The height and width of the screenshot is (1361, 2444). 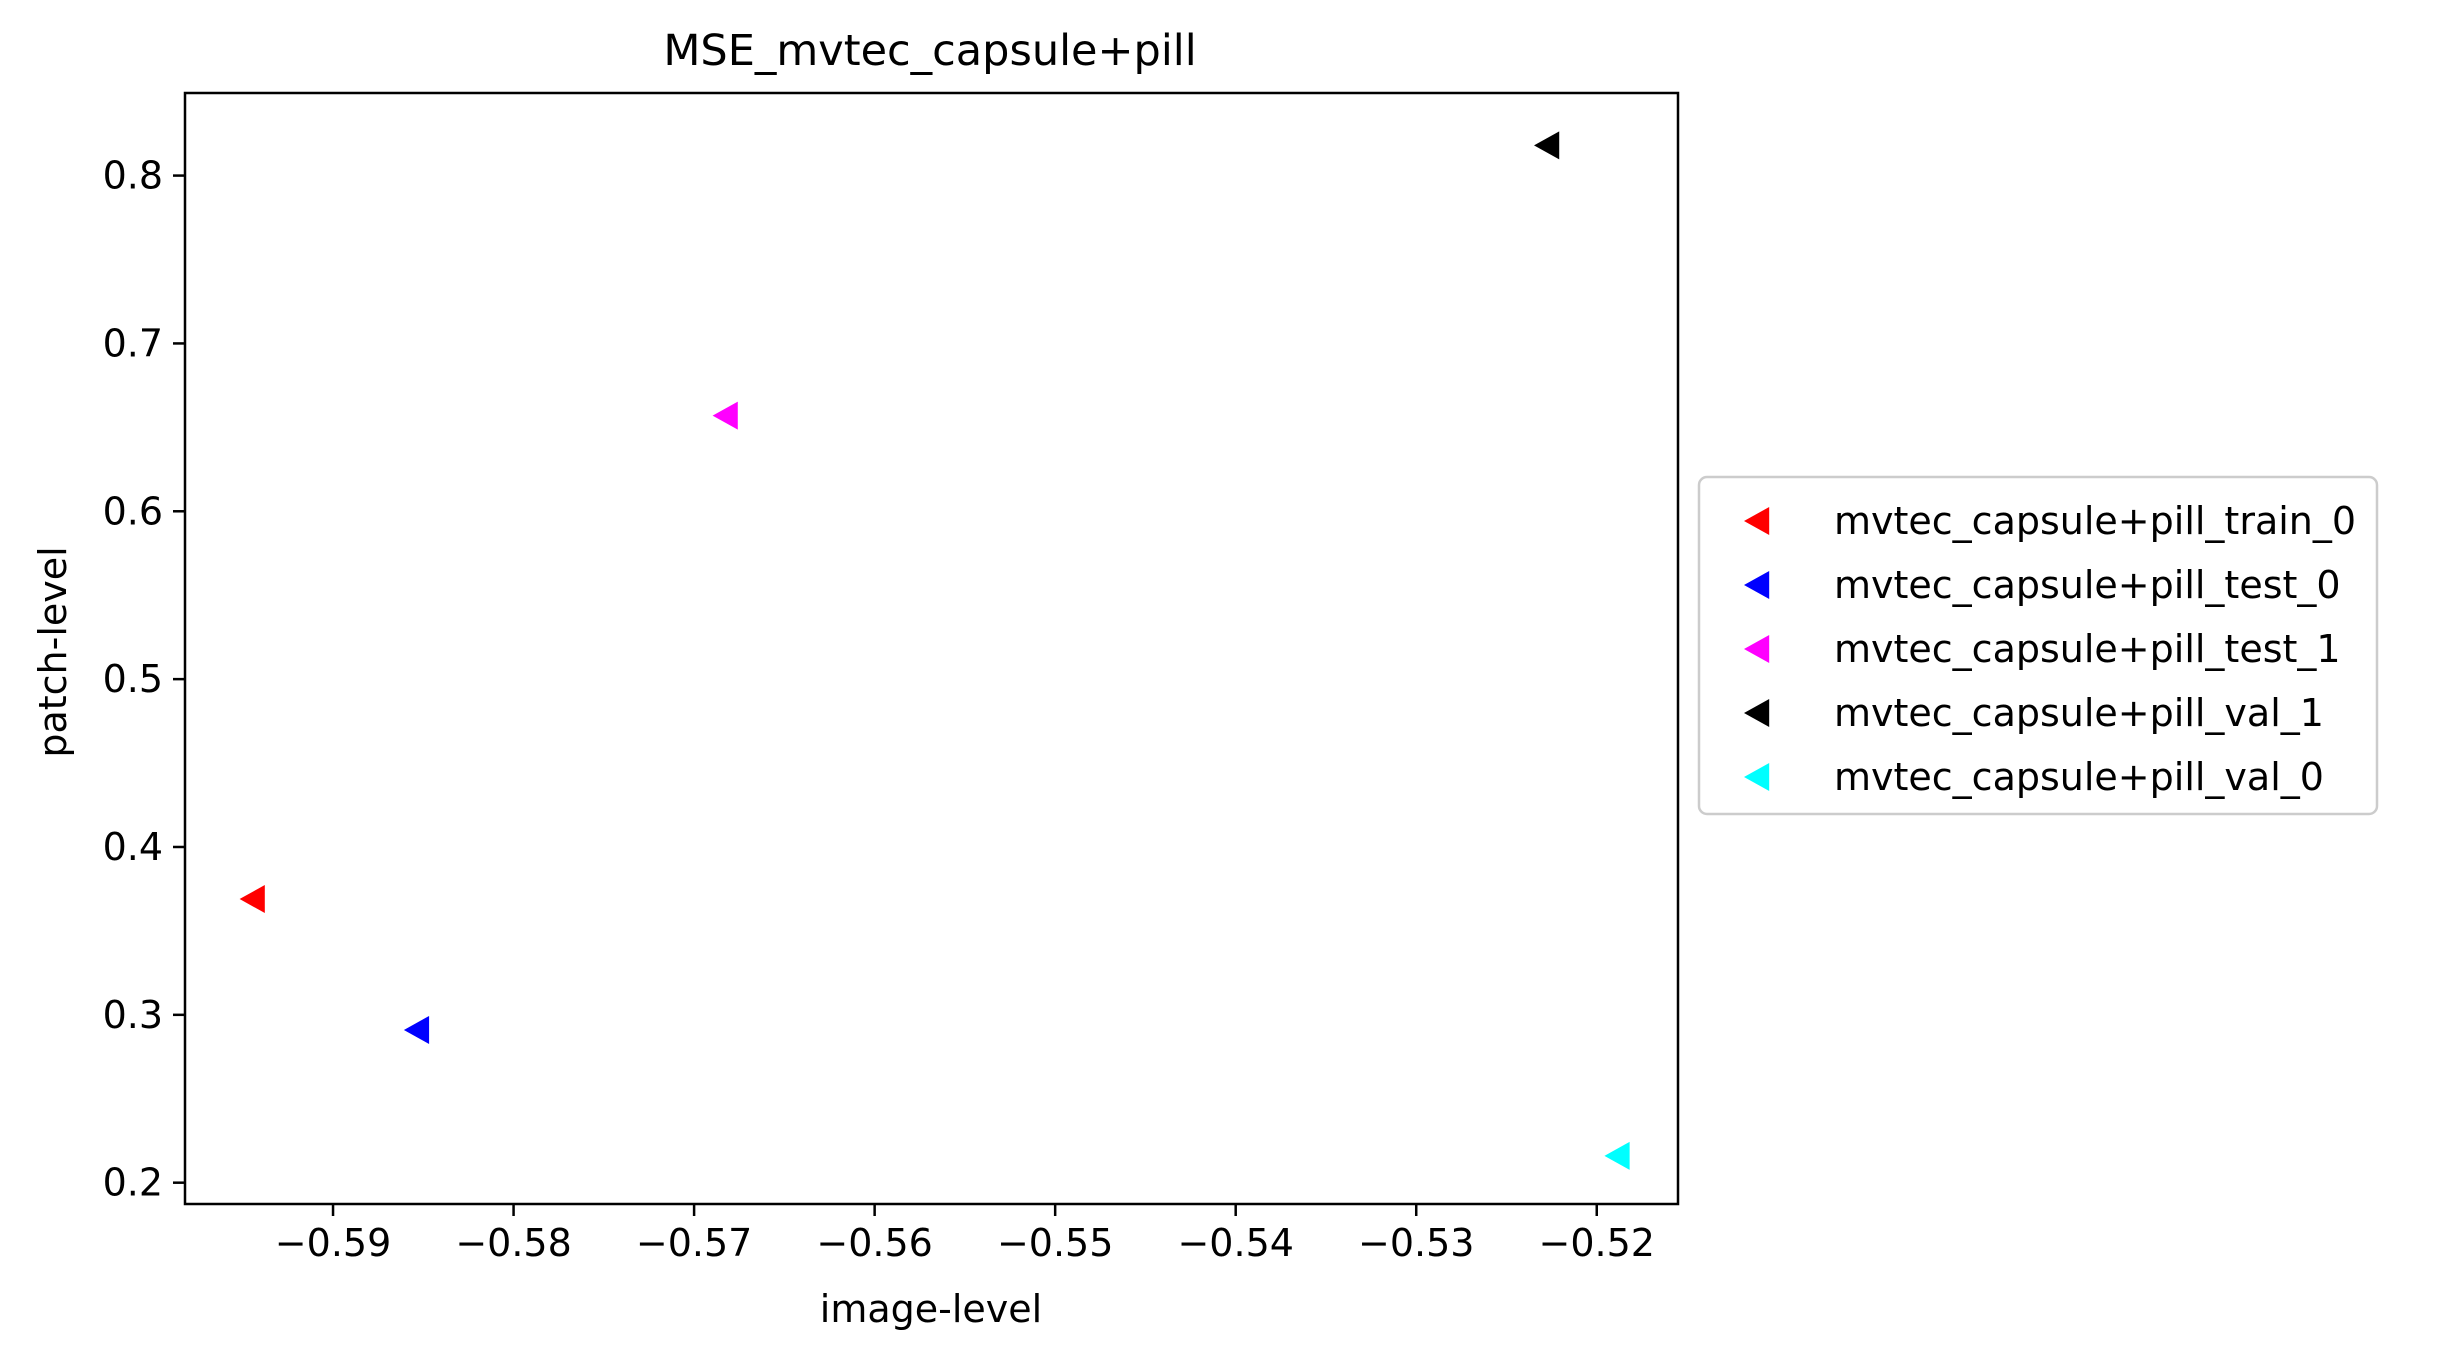 What do you see at coordinates (2087, 649) in the screenshot?
I see `legend-label: mvtec_capsule+pill_test_1` at bounding box center [2087, 649].